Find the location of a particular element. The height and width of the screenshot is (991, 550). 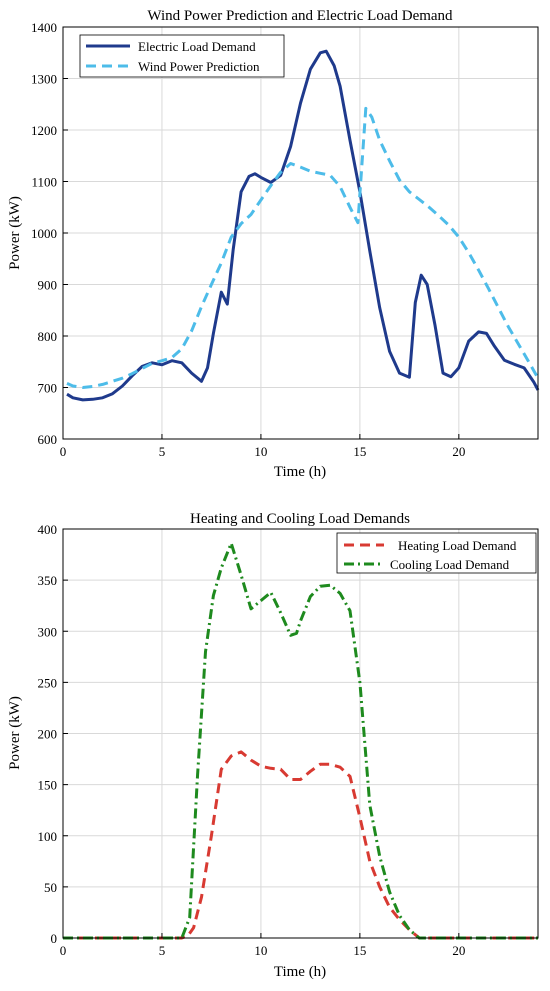

y-tick-label: 1300 is located at coordinates (44, 79).